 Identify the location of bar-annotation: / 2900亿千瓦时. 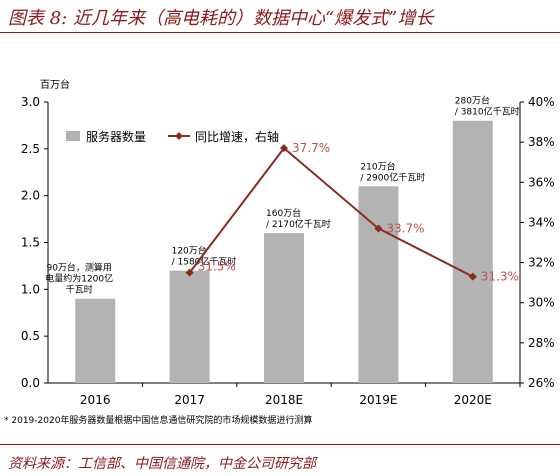
(392, 177).